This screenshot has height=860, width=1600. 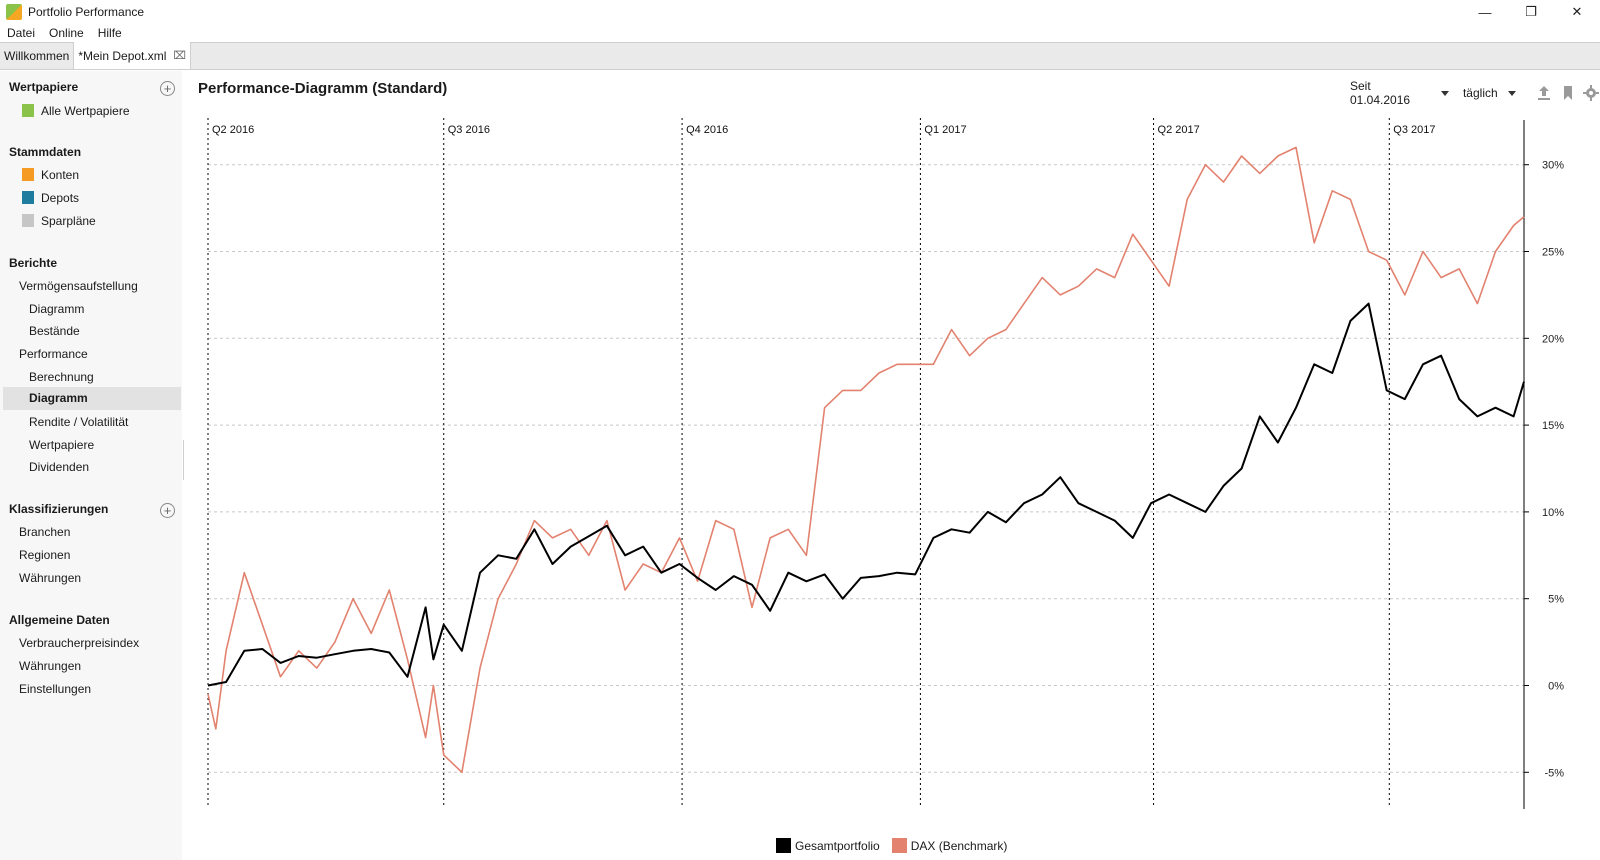 What do you see at coordinates (800, 12) in the screenshot?
I see `title-bar: Portfolio Performance — ❐ ✕` at bounding box center [800, 12].